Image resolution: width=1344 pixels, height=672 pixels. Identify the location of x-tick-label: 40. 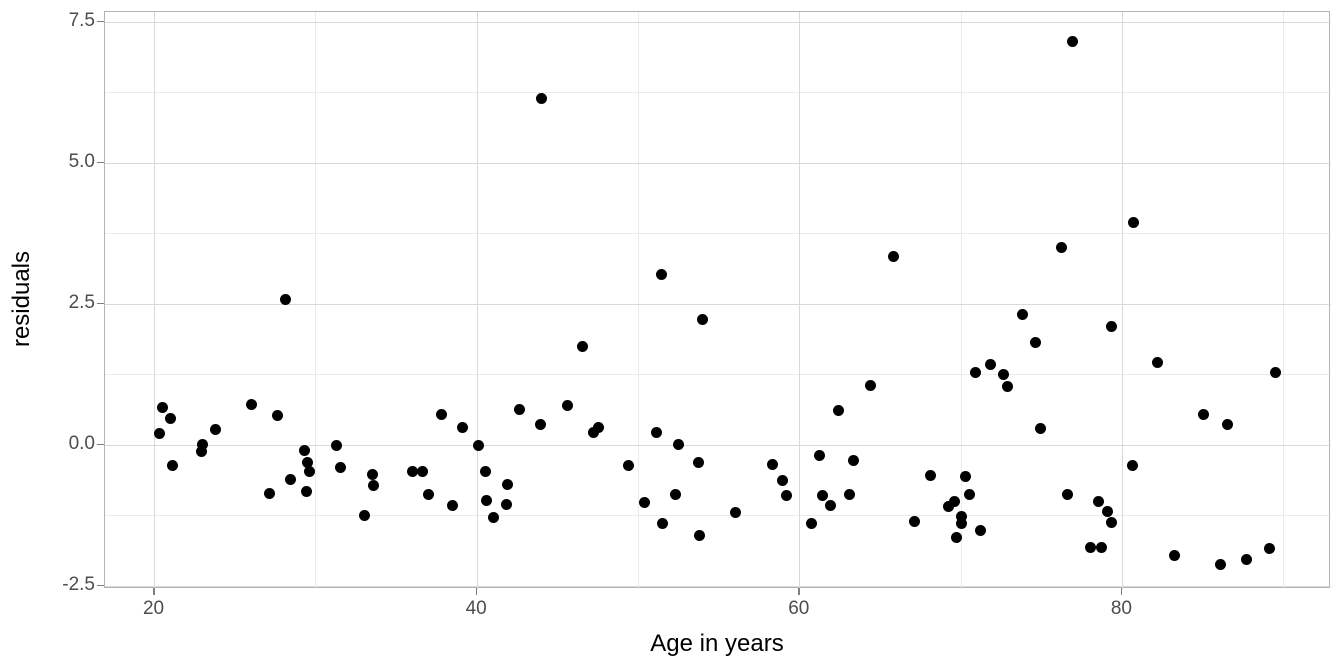
(476, 608).